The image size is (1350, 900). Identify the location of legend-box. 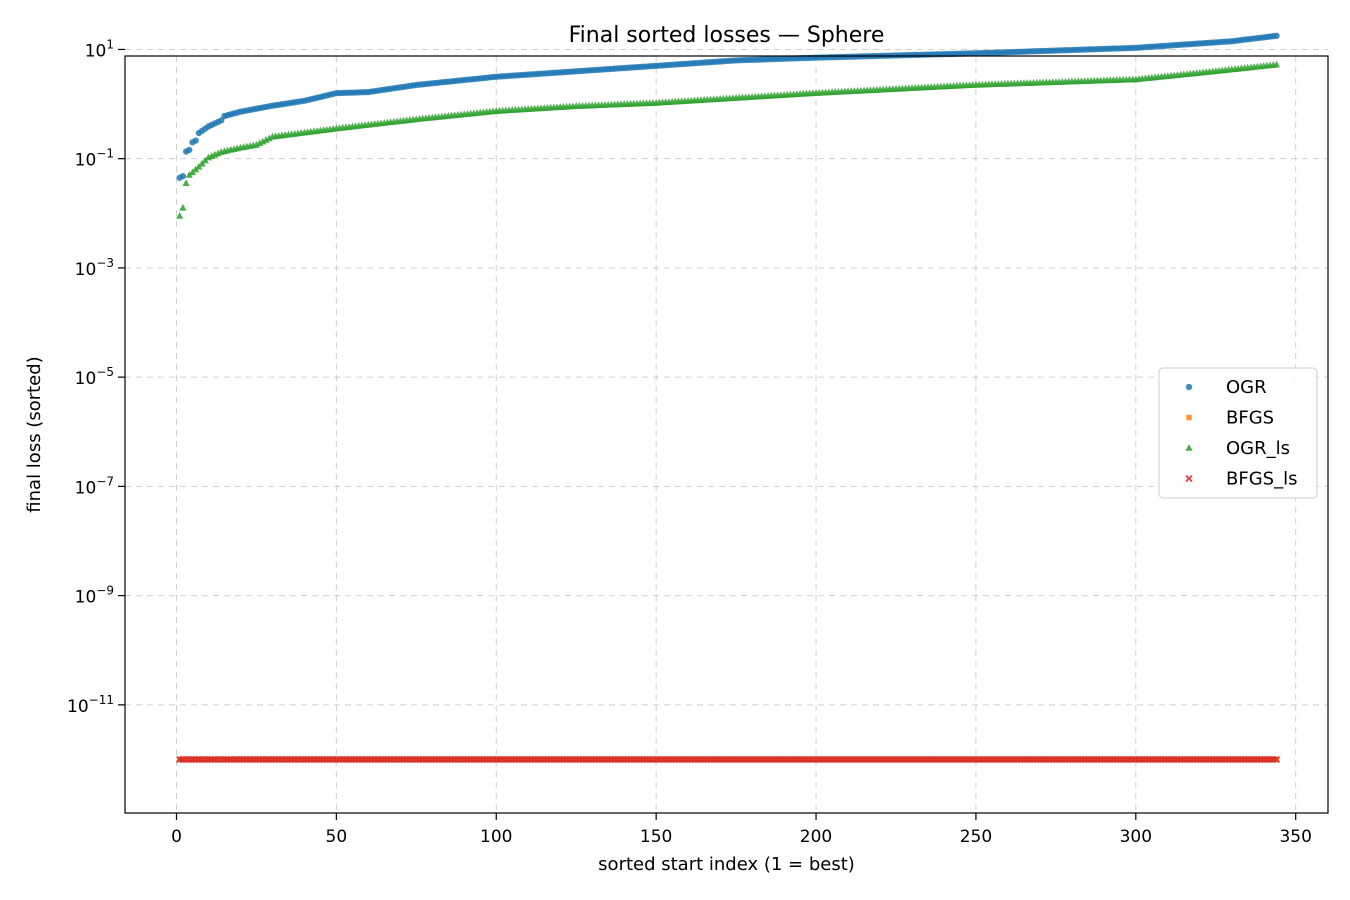
(1238, 433).